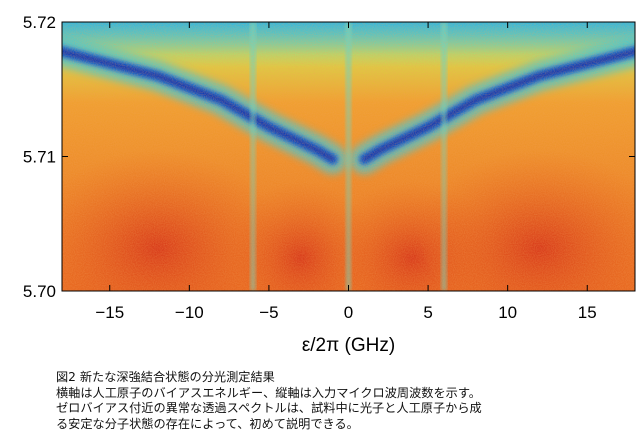  I want to click on caption-line-3: ゼロバイアス付近の異常な透過スペクトルは、試料中に光子と人工原子から成, so click(269, 408).